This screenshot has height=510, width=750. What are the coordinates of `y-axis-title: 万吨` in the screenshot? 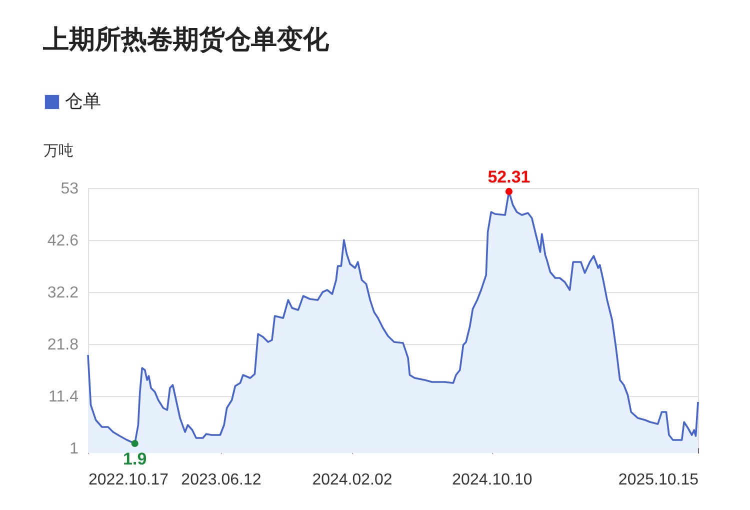 It's located at (59, 151).